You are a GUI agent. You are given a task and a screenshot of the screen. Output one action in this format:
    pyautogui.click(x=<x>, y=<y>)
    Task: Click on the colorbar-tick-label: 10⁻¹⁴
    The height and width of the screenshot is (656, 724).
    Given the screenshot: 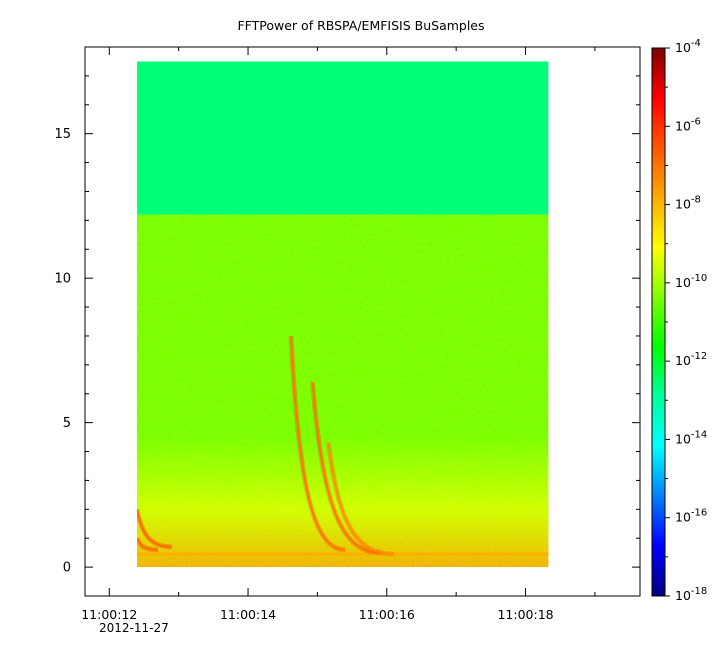 What is the action you would take?
    pyautogui.click(x=691, y=437)
    